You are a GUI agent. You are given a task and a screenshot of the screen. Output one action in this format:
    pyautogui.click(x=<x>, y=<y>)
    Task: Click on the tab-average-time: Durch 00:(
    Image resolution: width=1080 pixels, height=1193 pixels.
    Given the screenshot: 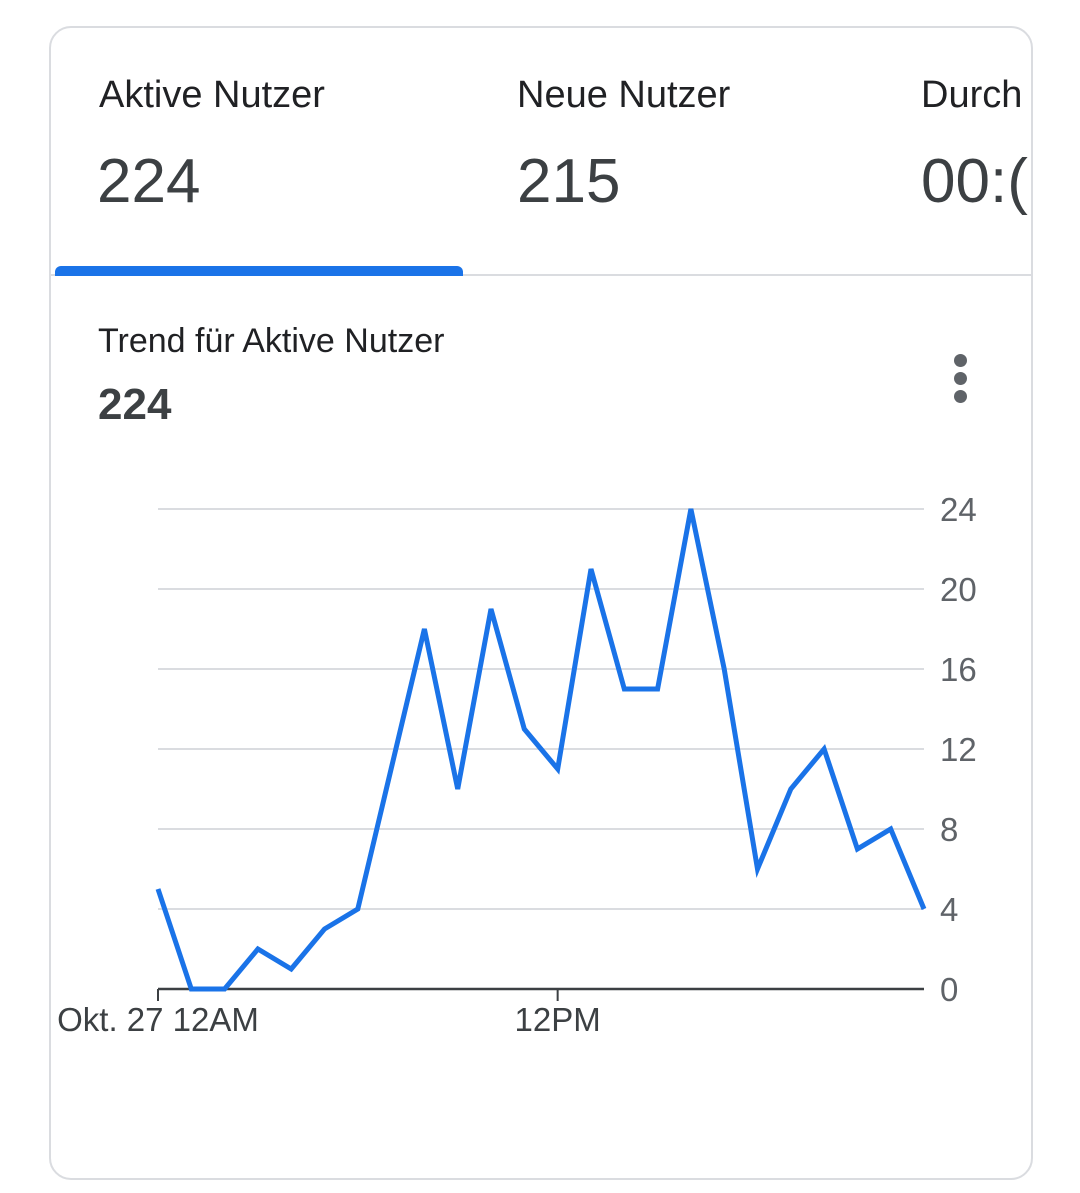 What is the action you would take?
    pyautogui.click(x=950, y=151)
    